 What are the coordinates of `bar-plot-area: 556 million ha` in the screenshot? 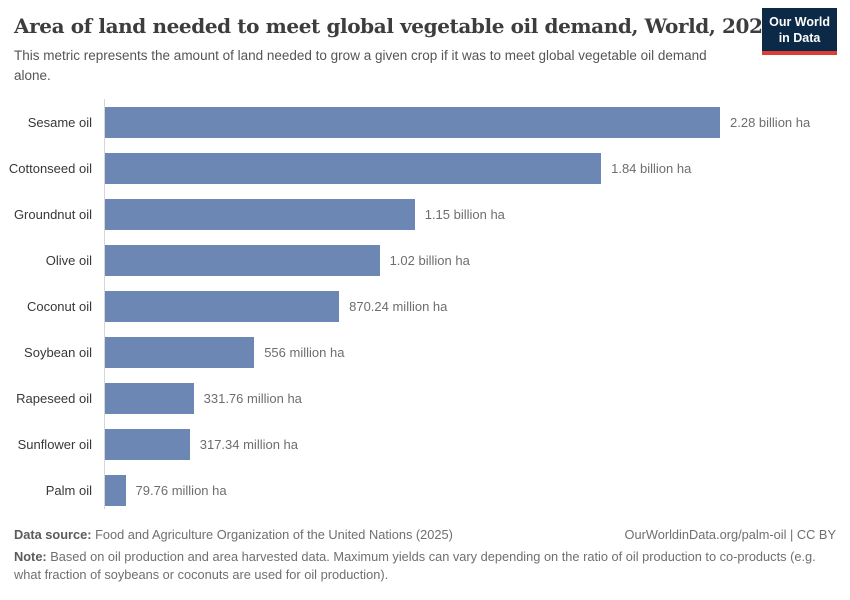 It's located at (477, 352).